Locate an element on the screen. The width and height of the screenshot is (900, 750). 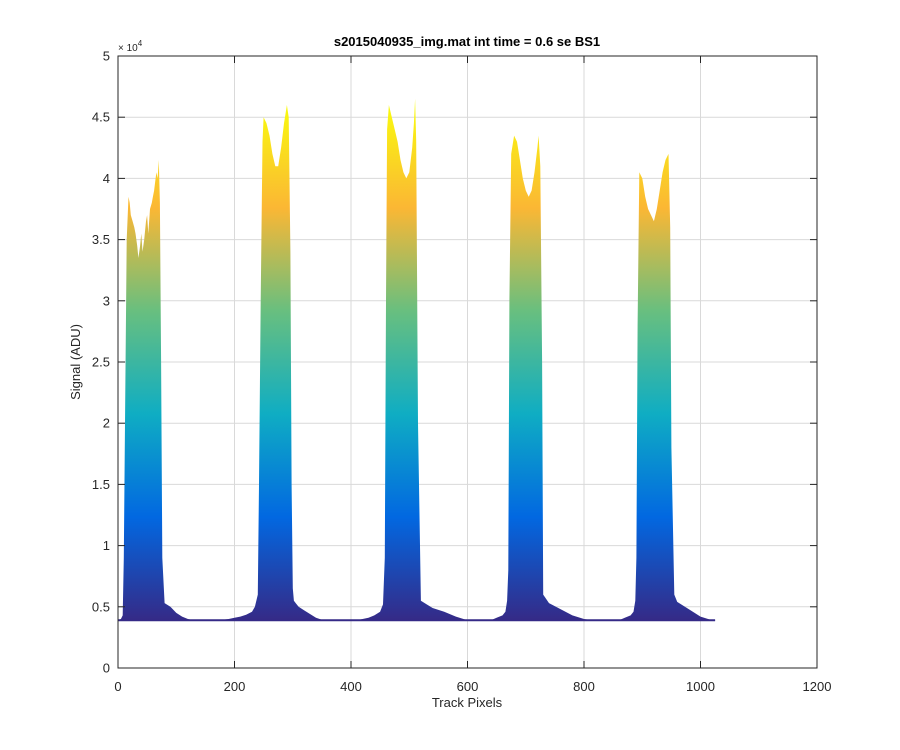
y-tick-label-7: 3.5 is located at coordinates (101, 239).